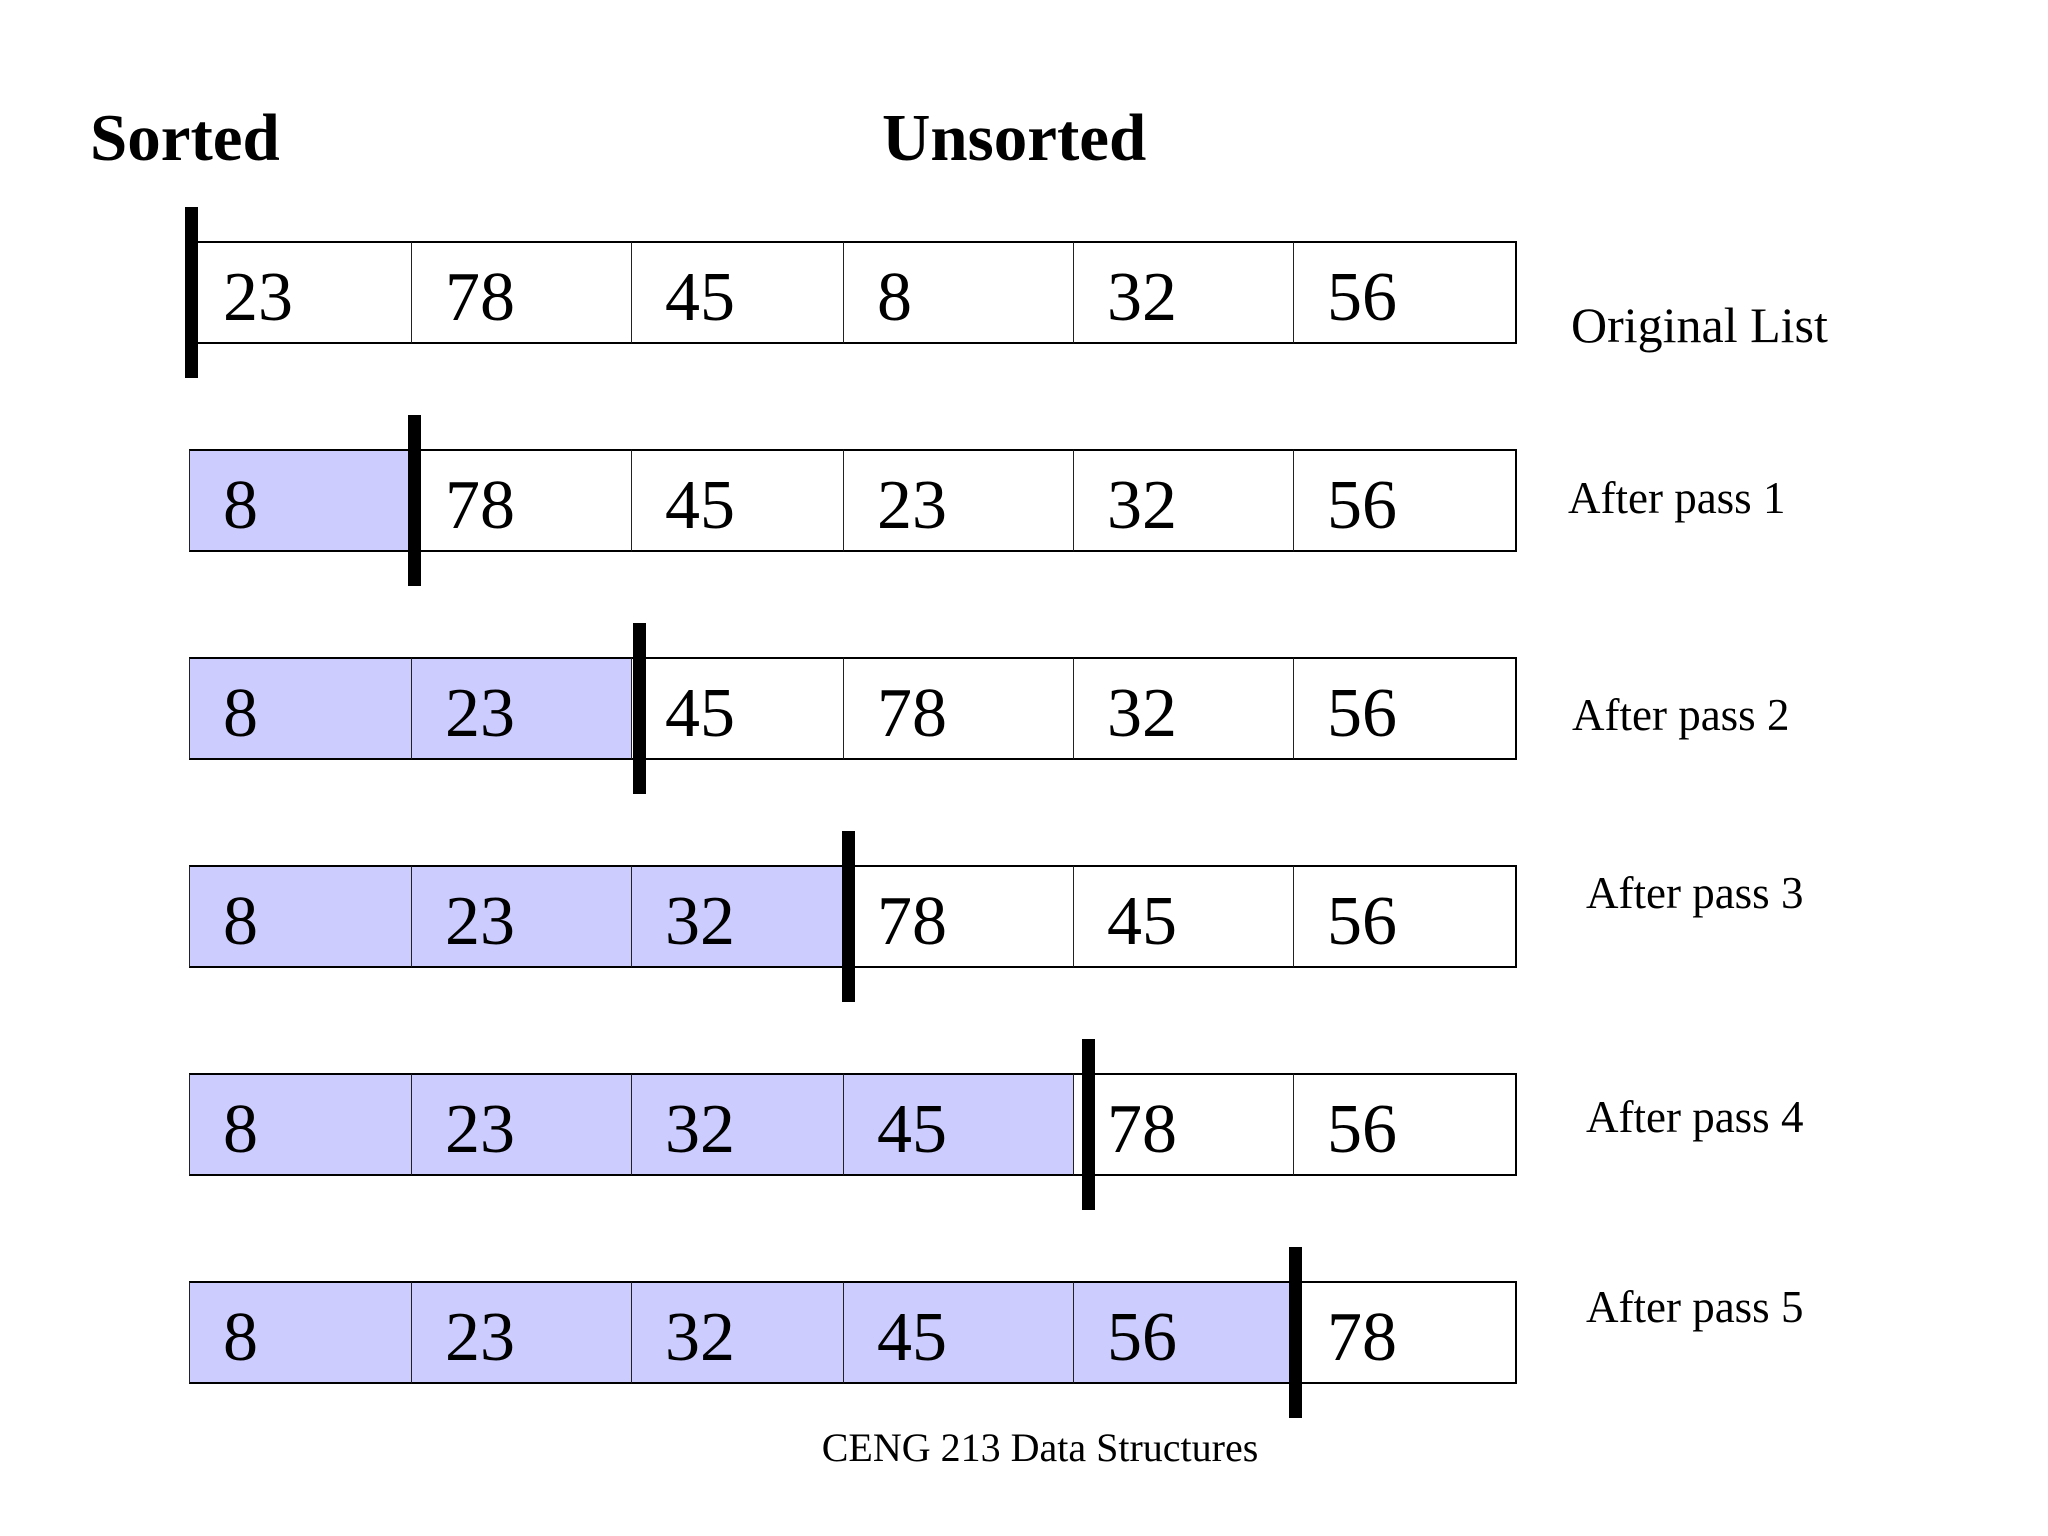  Describe the element at coordinates (1014, 138) in the screenshot. I see `unsorted-heading: Unsorted` at that location.